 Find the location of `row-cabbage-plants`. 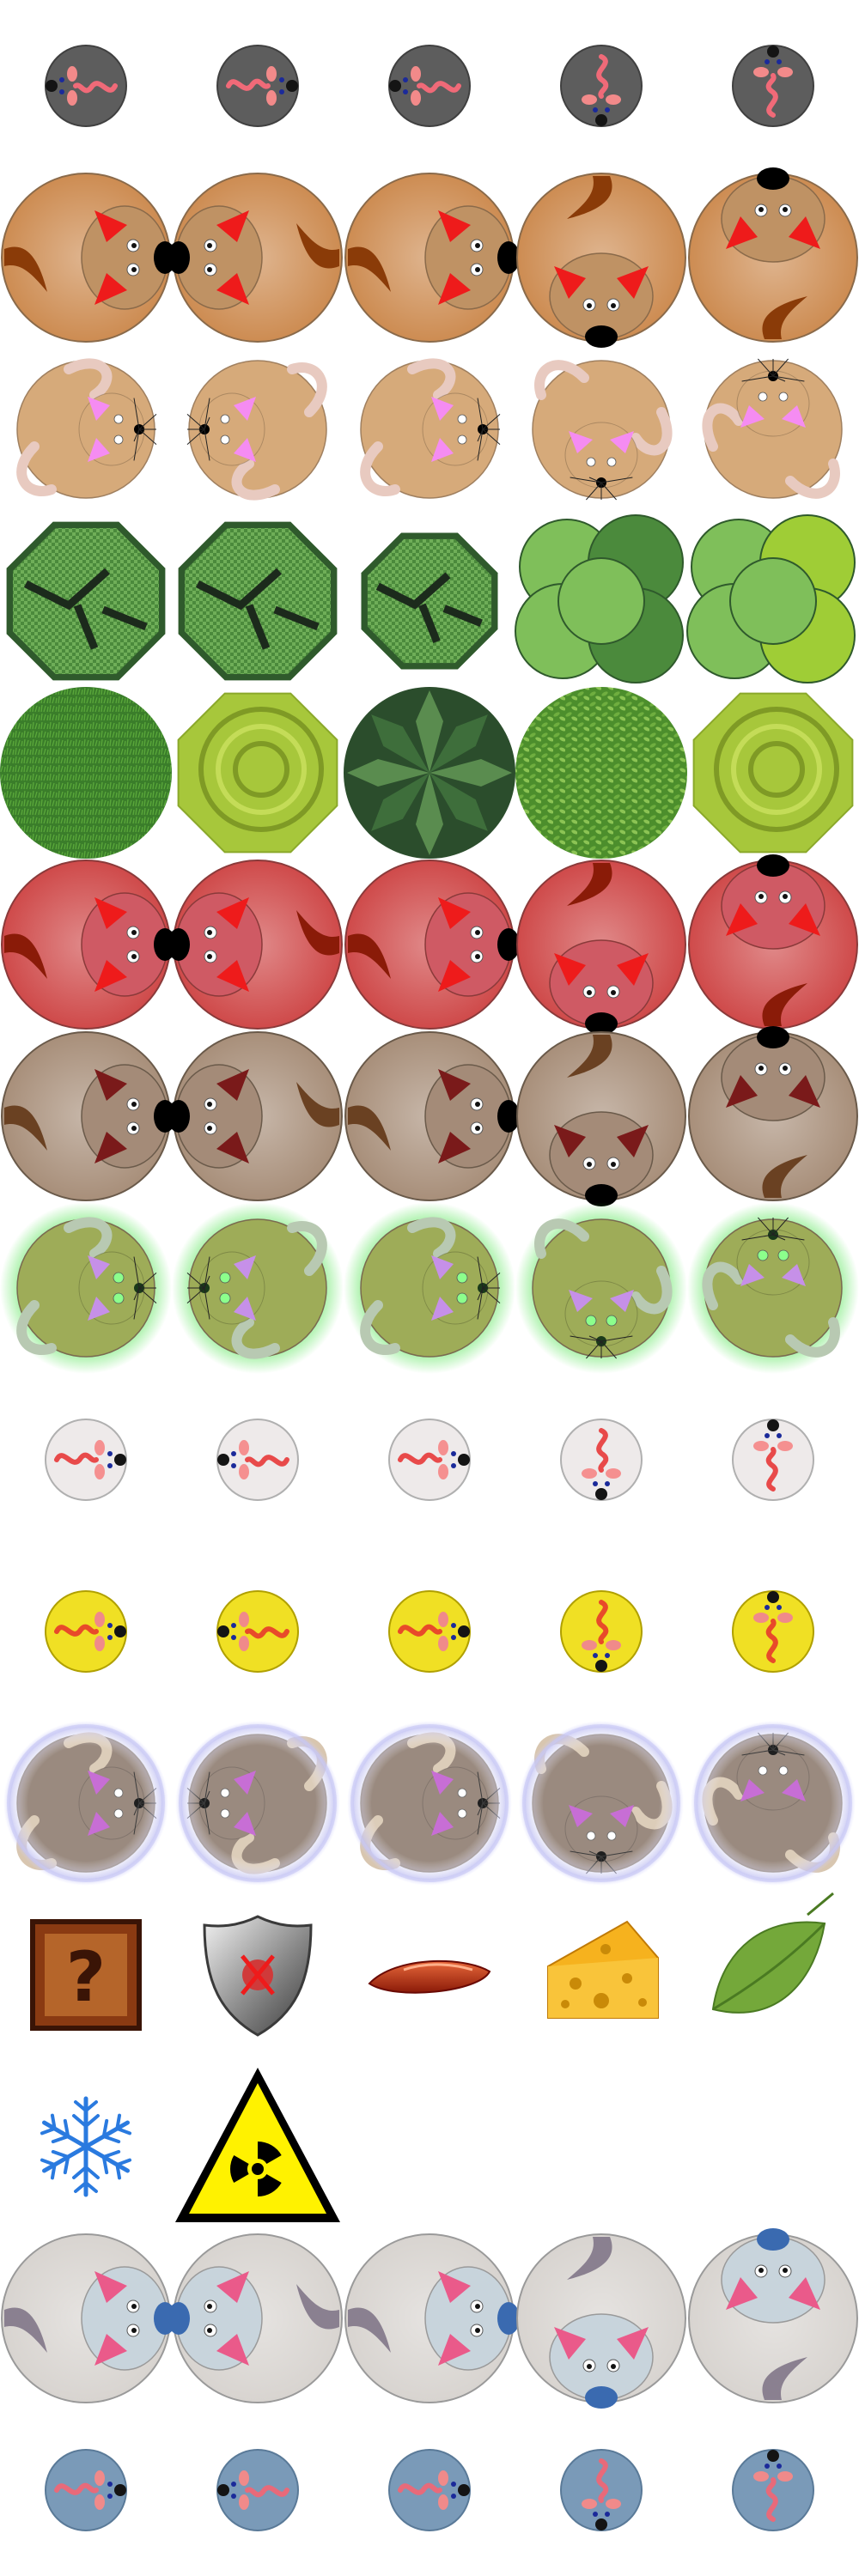

row-cabbage-plants is located at coordinates (431, 598).